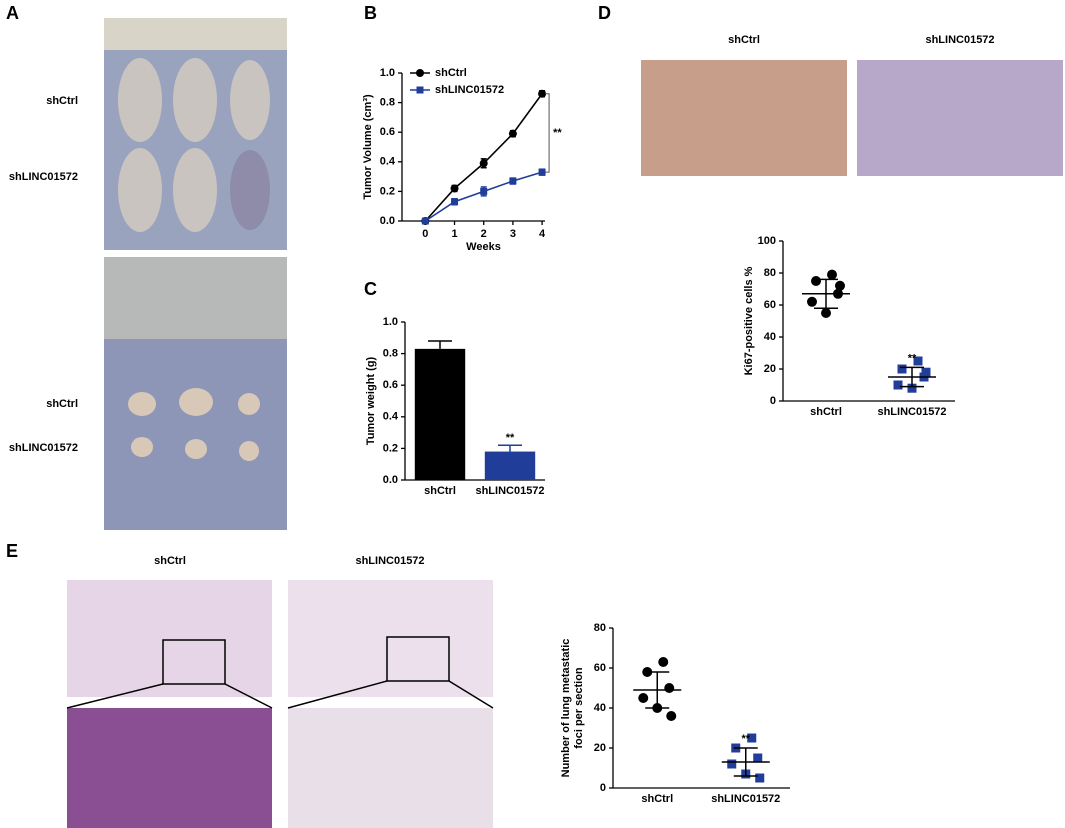 This screenshot has height=828, width=1065. What do you see at coordinates (547, 133) in the screenshot?
I see `significance-bracket` at bounding box center [547, 133].